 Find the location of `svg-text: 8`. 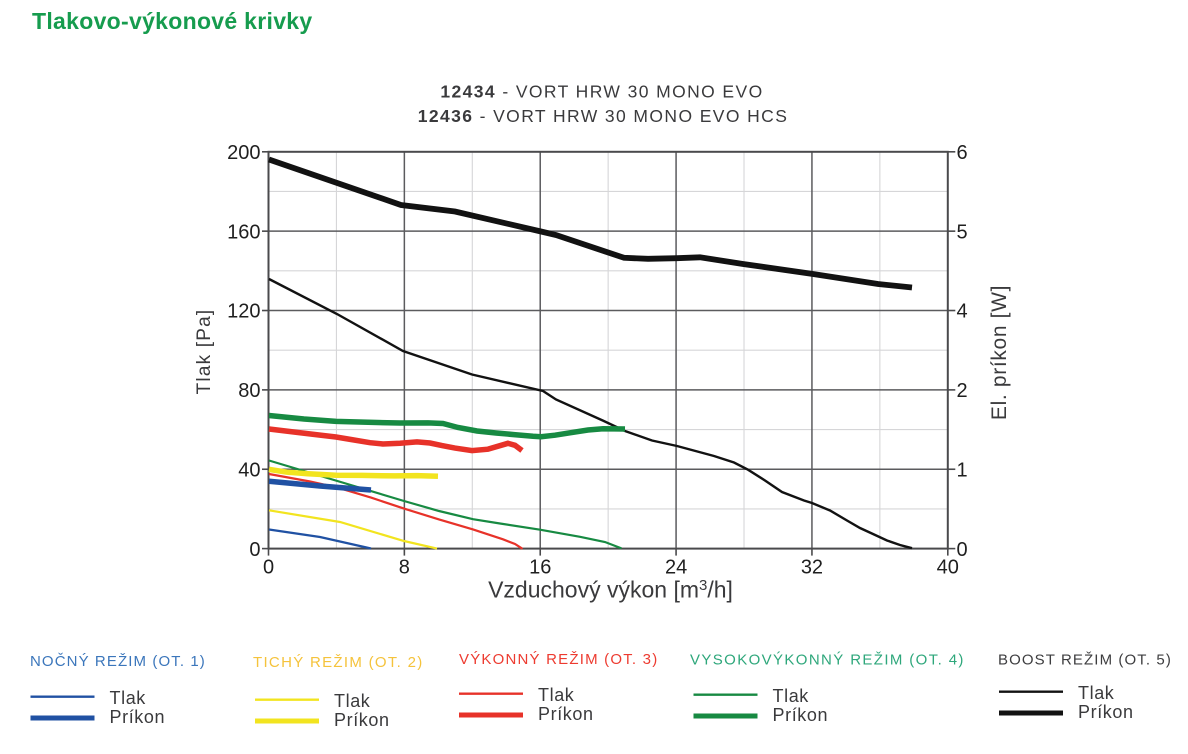

svg-text: 8 is located at coordinates (404, 568).